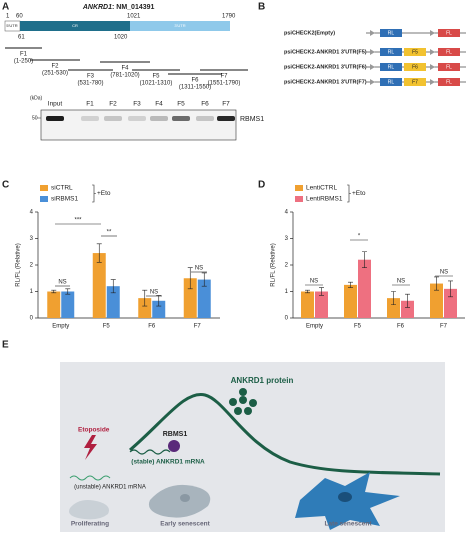  What do you see at coordinates (287, 266) in the screenshot?
I see `y-tick-label: 2` at bounding box center [287, 266].